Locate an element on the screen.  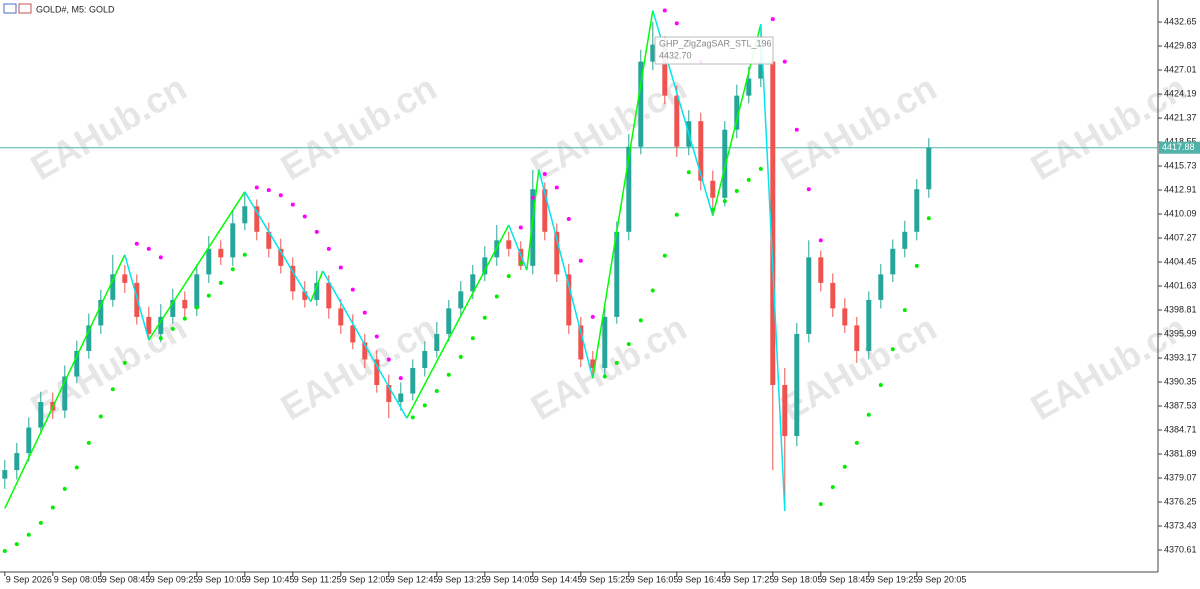
y-tick-label: 4395.99 is located at coordinates (1180, 333).